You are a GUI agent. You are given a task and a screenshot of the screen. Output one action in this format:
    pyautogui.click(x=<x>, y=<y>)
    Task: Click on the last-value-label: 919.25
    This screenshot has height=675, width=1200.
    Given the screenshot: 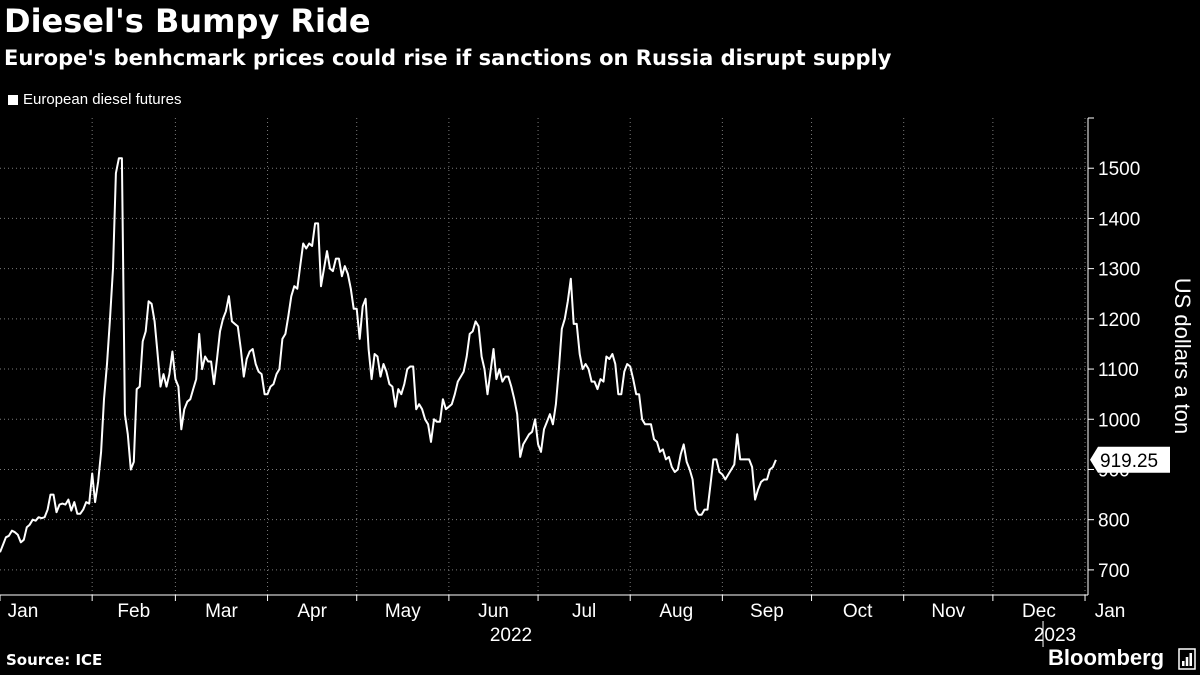 What is the action you would take?
    pyautogui.click(x=1129, y=461)
    